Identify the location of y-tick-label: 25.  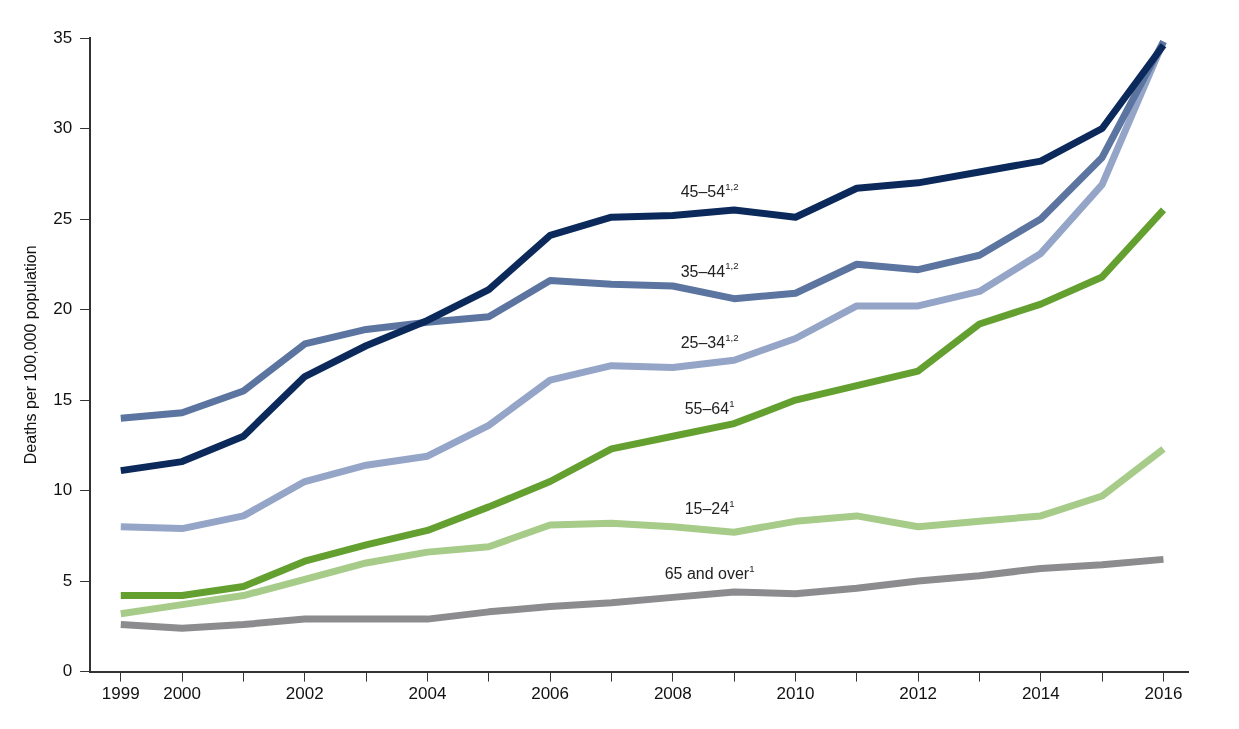
(63, 218).